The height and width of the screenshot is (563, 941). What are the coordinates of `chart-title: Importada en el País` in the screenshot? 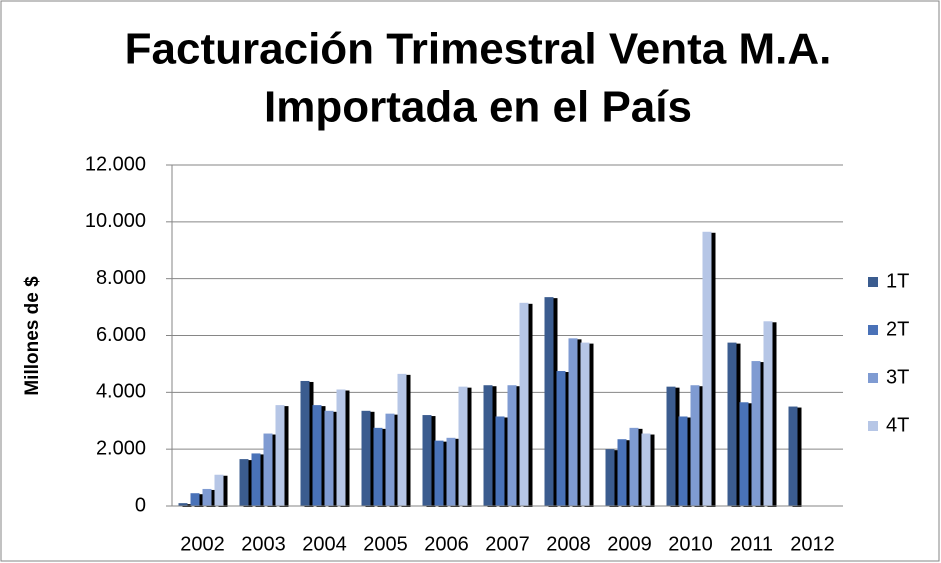 It's located at (478, 107).